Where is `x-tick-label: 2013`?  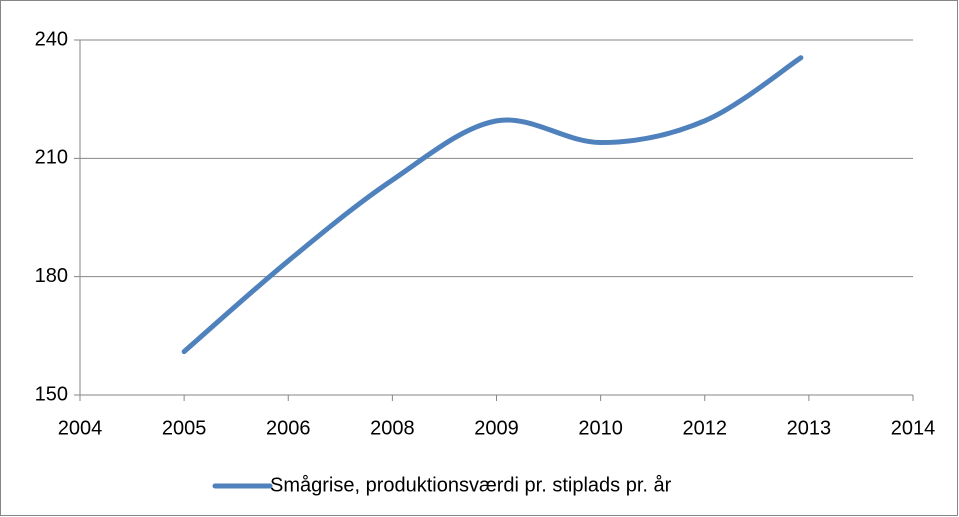 x-tick-label: 2013 is located at coordinates (809, 428).